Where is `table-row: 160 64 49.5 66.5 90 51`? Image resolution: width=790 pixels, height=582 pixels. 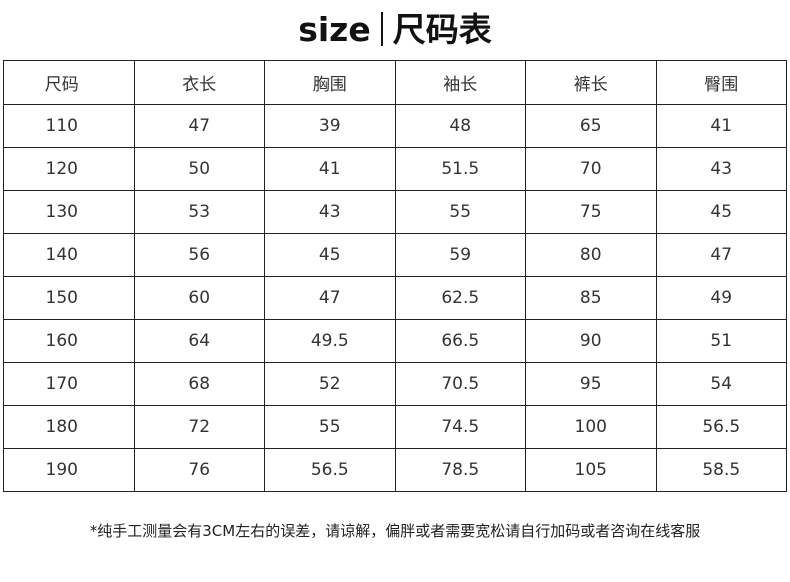
table-row: 160 64 49.5 66.5 90 51 is located at coordinates (395, 341).